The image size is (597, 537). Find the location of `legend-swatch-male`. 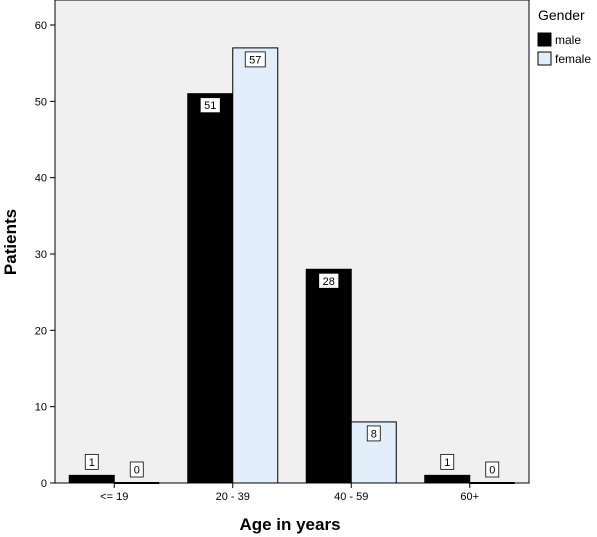

legend-swatch-male is located at coordinates (544, 39).